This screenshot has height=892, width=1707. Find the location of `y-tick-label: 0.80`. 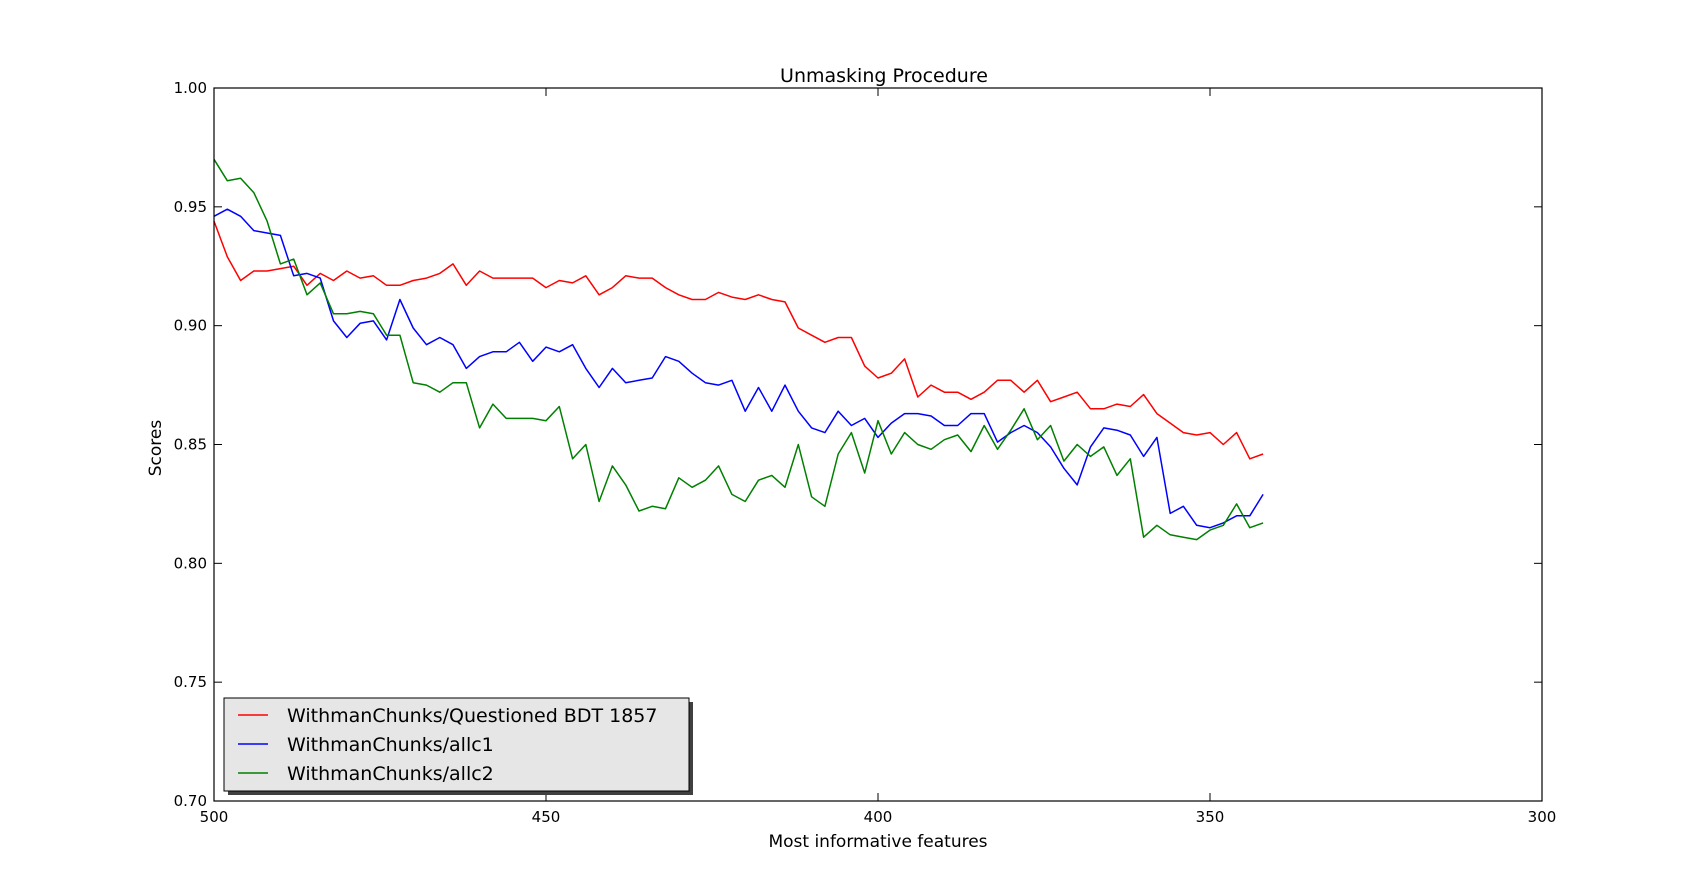

y-tick-label: 0.80 is located at coordinates (190, 563).